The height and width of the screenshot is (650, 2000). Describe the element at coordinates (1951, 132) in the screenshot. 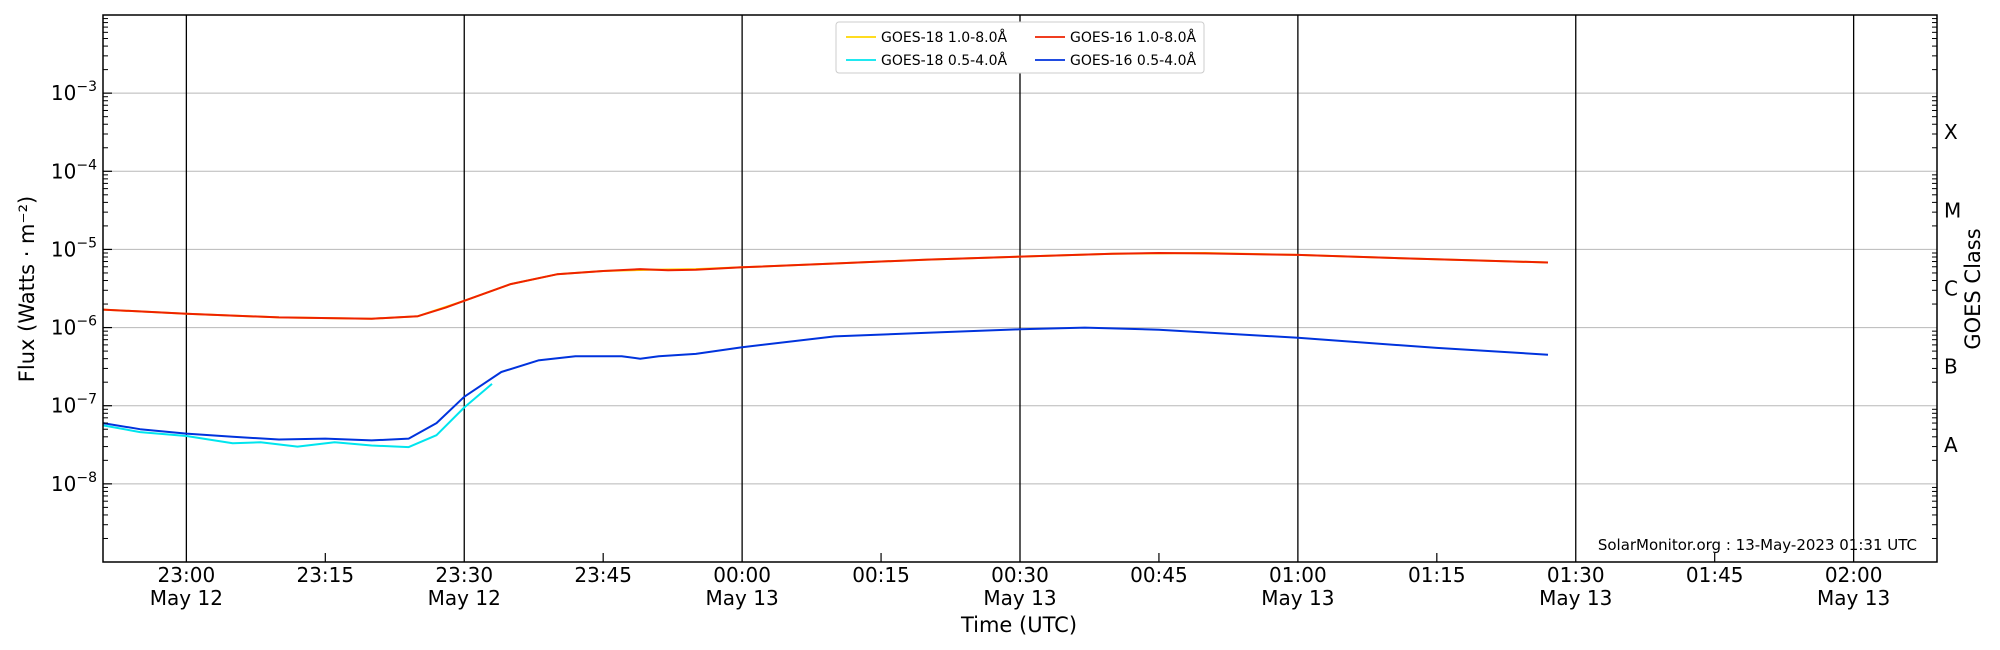

I see `goes-class-label: X` at that location.